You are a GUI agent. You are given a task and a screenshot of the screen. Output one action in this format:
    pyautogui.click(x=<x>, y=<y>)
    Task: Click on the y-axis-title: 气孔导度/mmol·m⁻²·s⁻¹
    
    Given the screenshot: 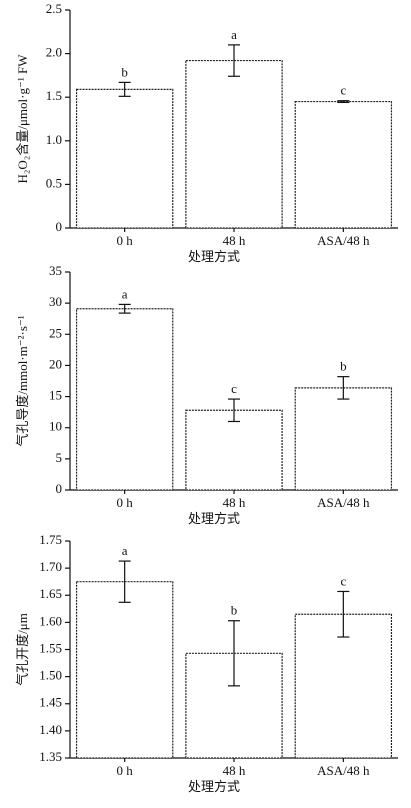 What is the action you would take?
    pyautogui.click(x=22, y=380)
    